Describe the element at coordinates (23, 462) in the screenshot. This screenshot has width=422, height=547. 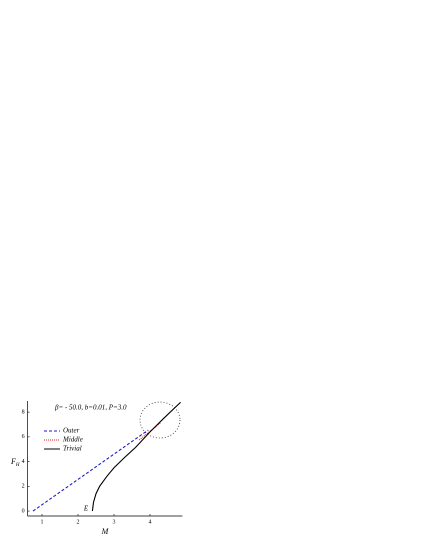
I see `y-tick-label: 4` at that location.